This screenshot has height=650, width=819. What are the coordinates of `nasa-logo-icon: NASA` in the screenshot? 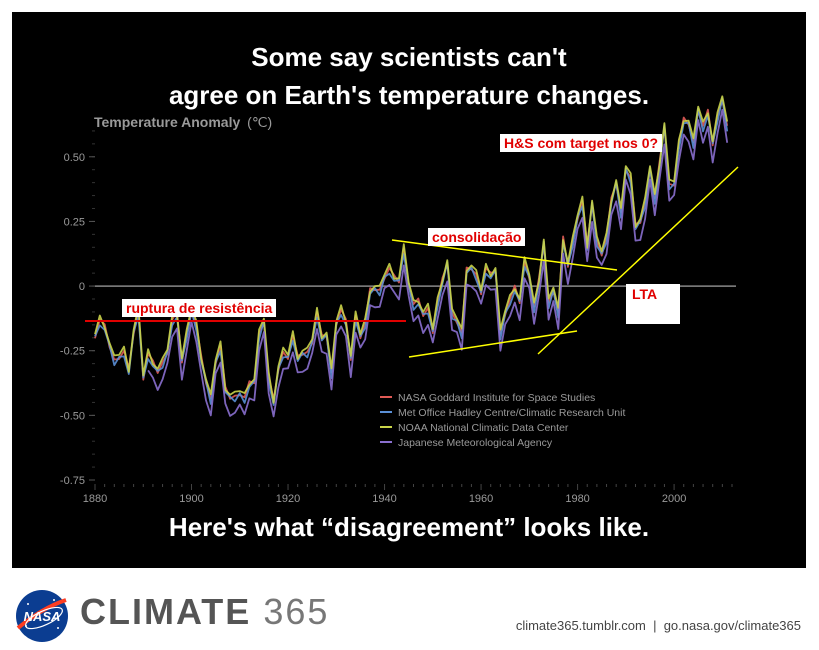 It's located at (42, 616).